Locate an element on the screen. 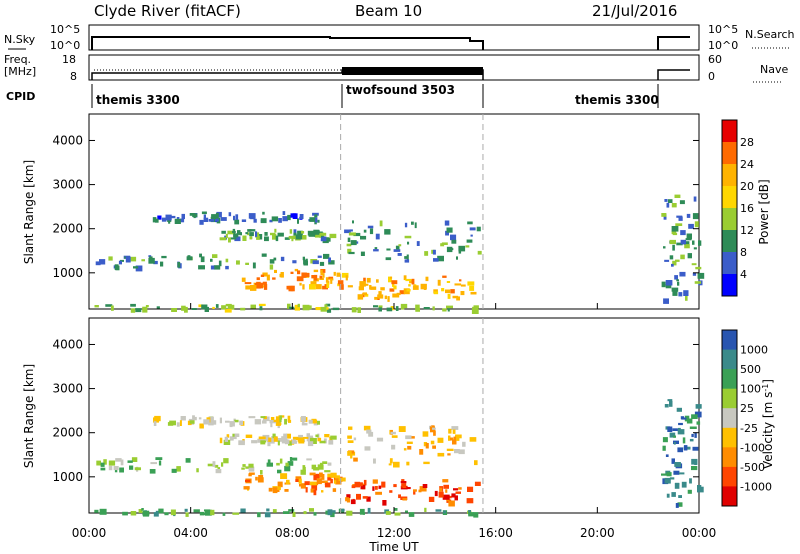 The image size is (800, 554). velocity-colorbar-label-main: Velocity [m s is located at coordinates (768, 430).